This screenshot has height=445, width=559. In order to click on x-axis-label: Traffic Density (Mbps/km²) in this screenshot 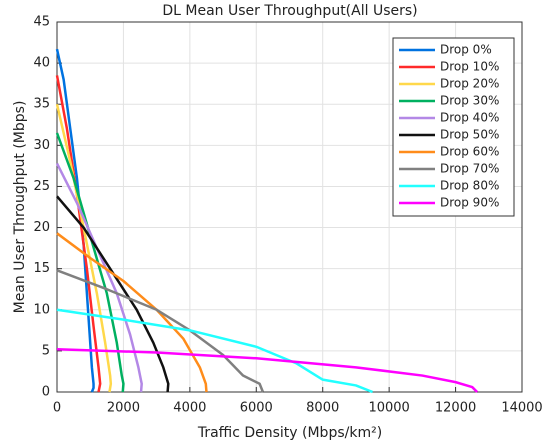, I will do `click(289, 433)`.